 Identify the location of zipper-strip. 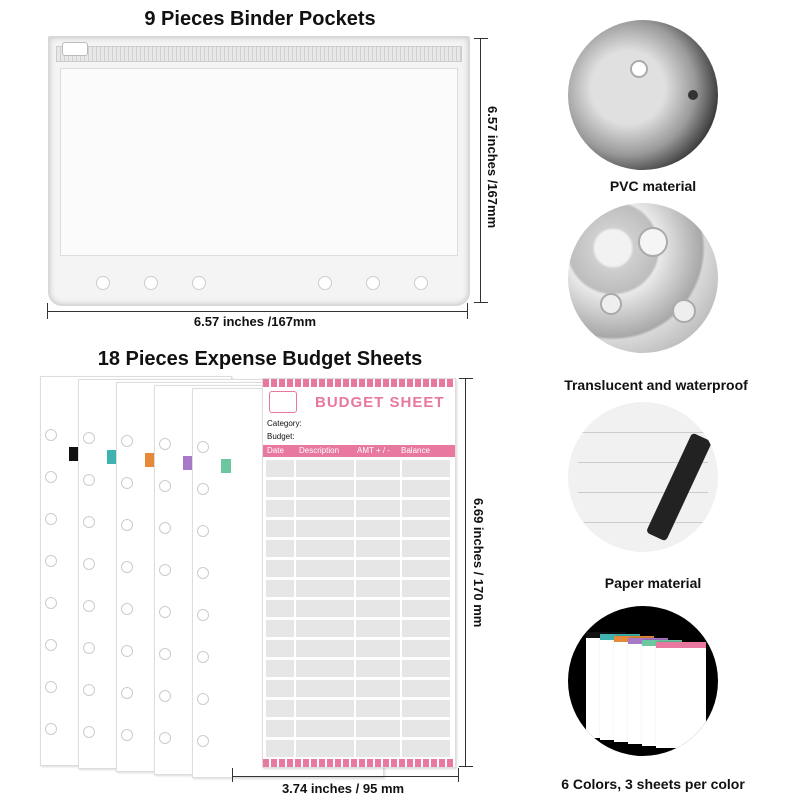
(259, 54).